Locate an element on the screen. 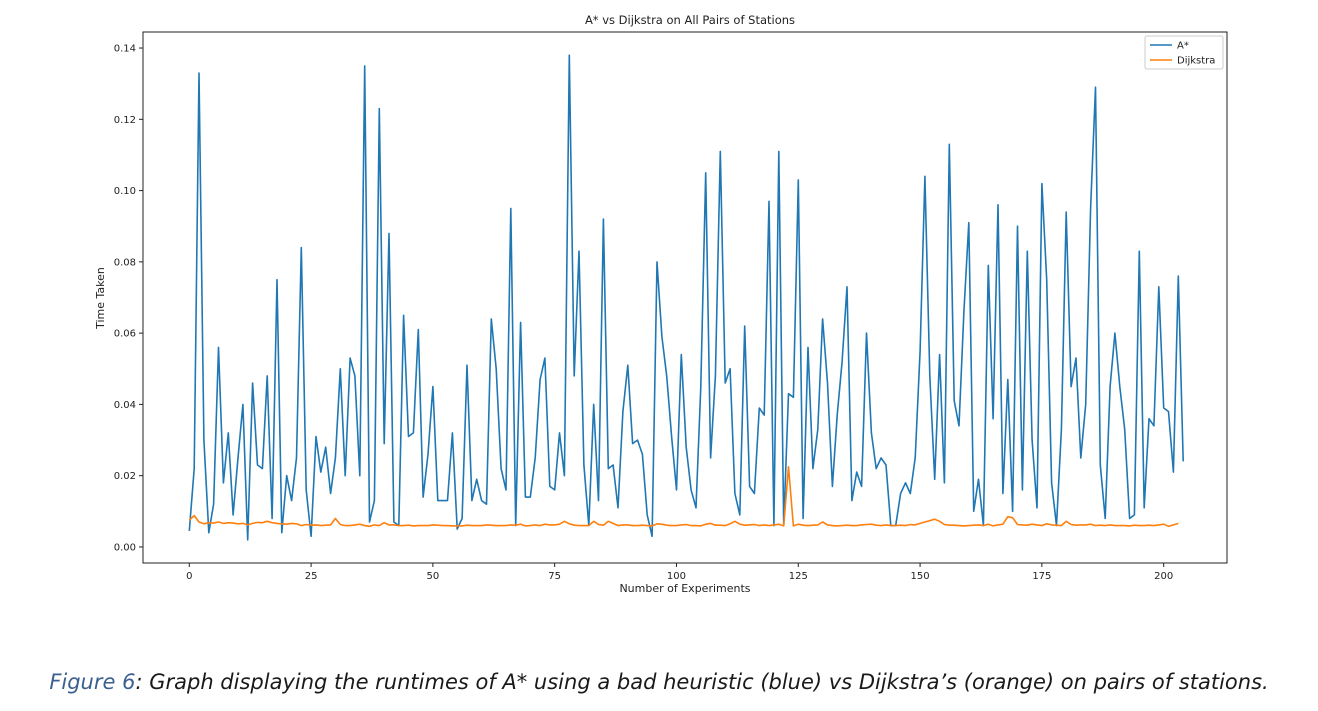  legend-label-astar: A* is located at coordinates (1183, 46).